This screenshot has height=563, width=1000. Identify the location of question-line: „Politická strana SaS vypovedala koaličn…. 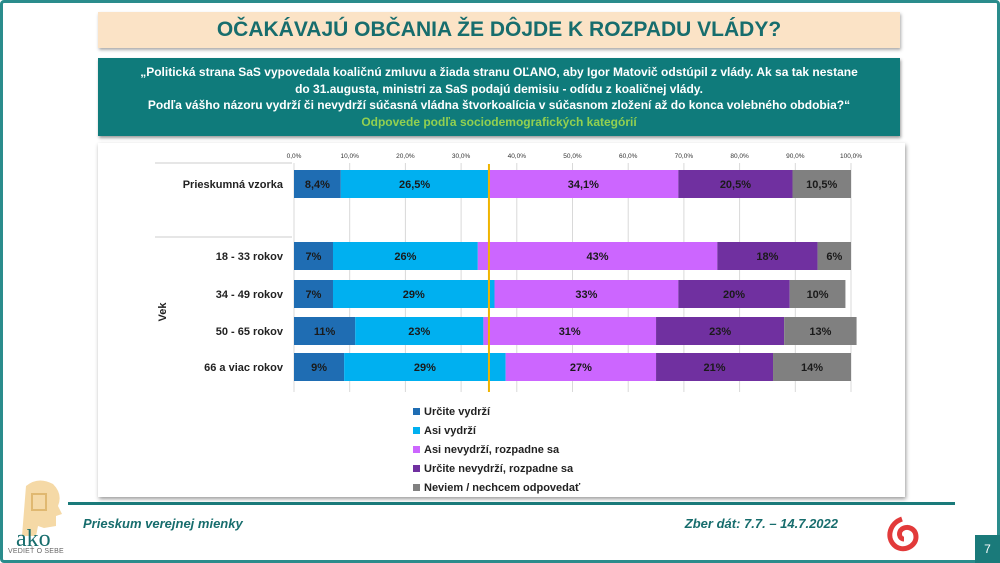
(499, 72).